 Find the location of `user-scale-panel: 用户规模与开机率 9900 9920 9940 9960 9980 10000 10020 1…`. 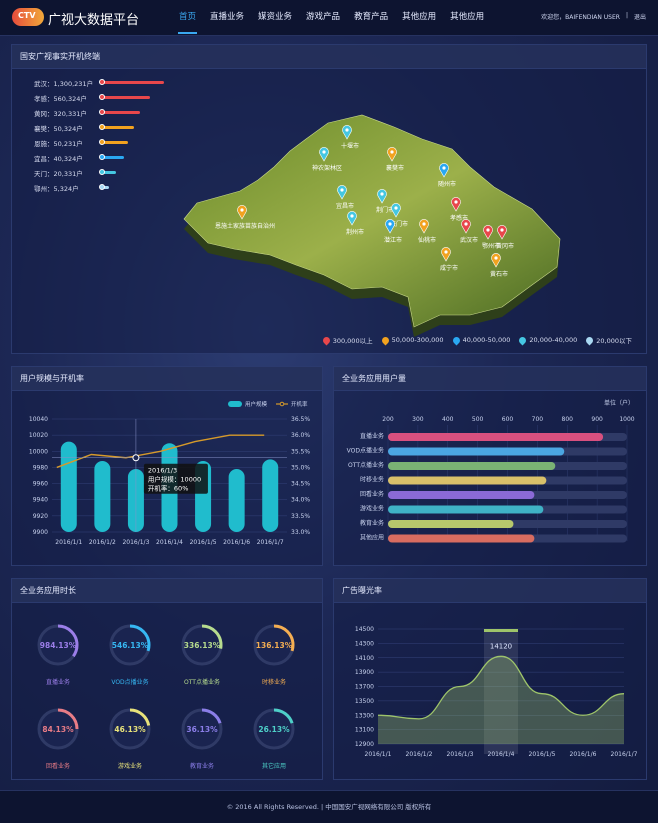

user-scale-panel: 用户规模与开机率 9900 9920 9940 9960 9980 10000 10020 1… is located at coordinates (167, 466).